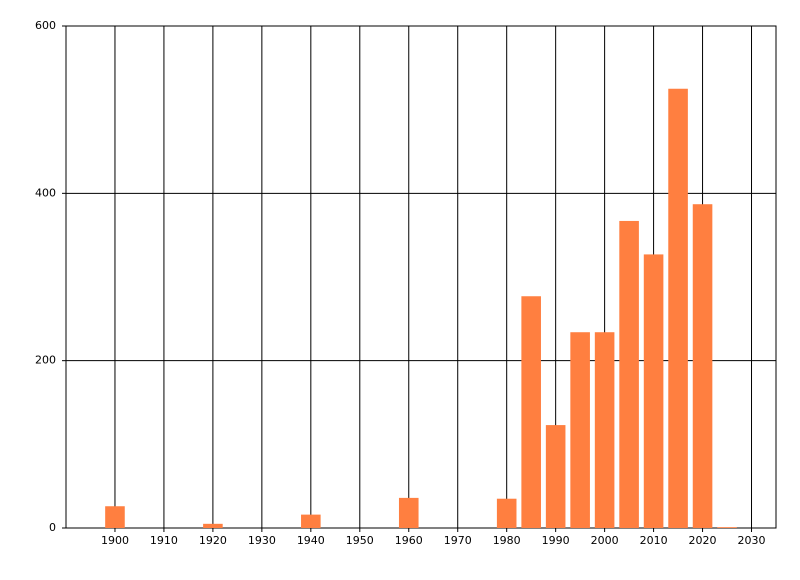 The width and height of the screenshot is (800, 580). I want to click on x-tick-label: 1960, so click(409, 540).